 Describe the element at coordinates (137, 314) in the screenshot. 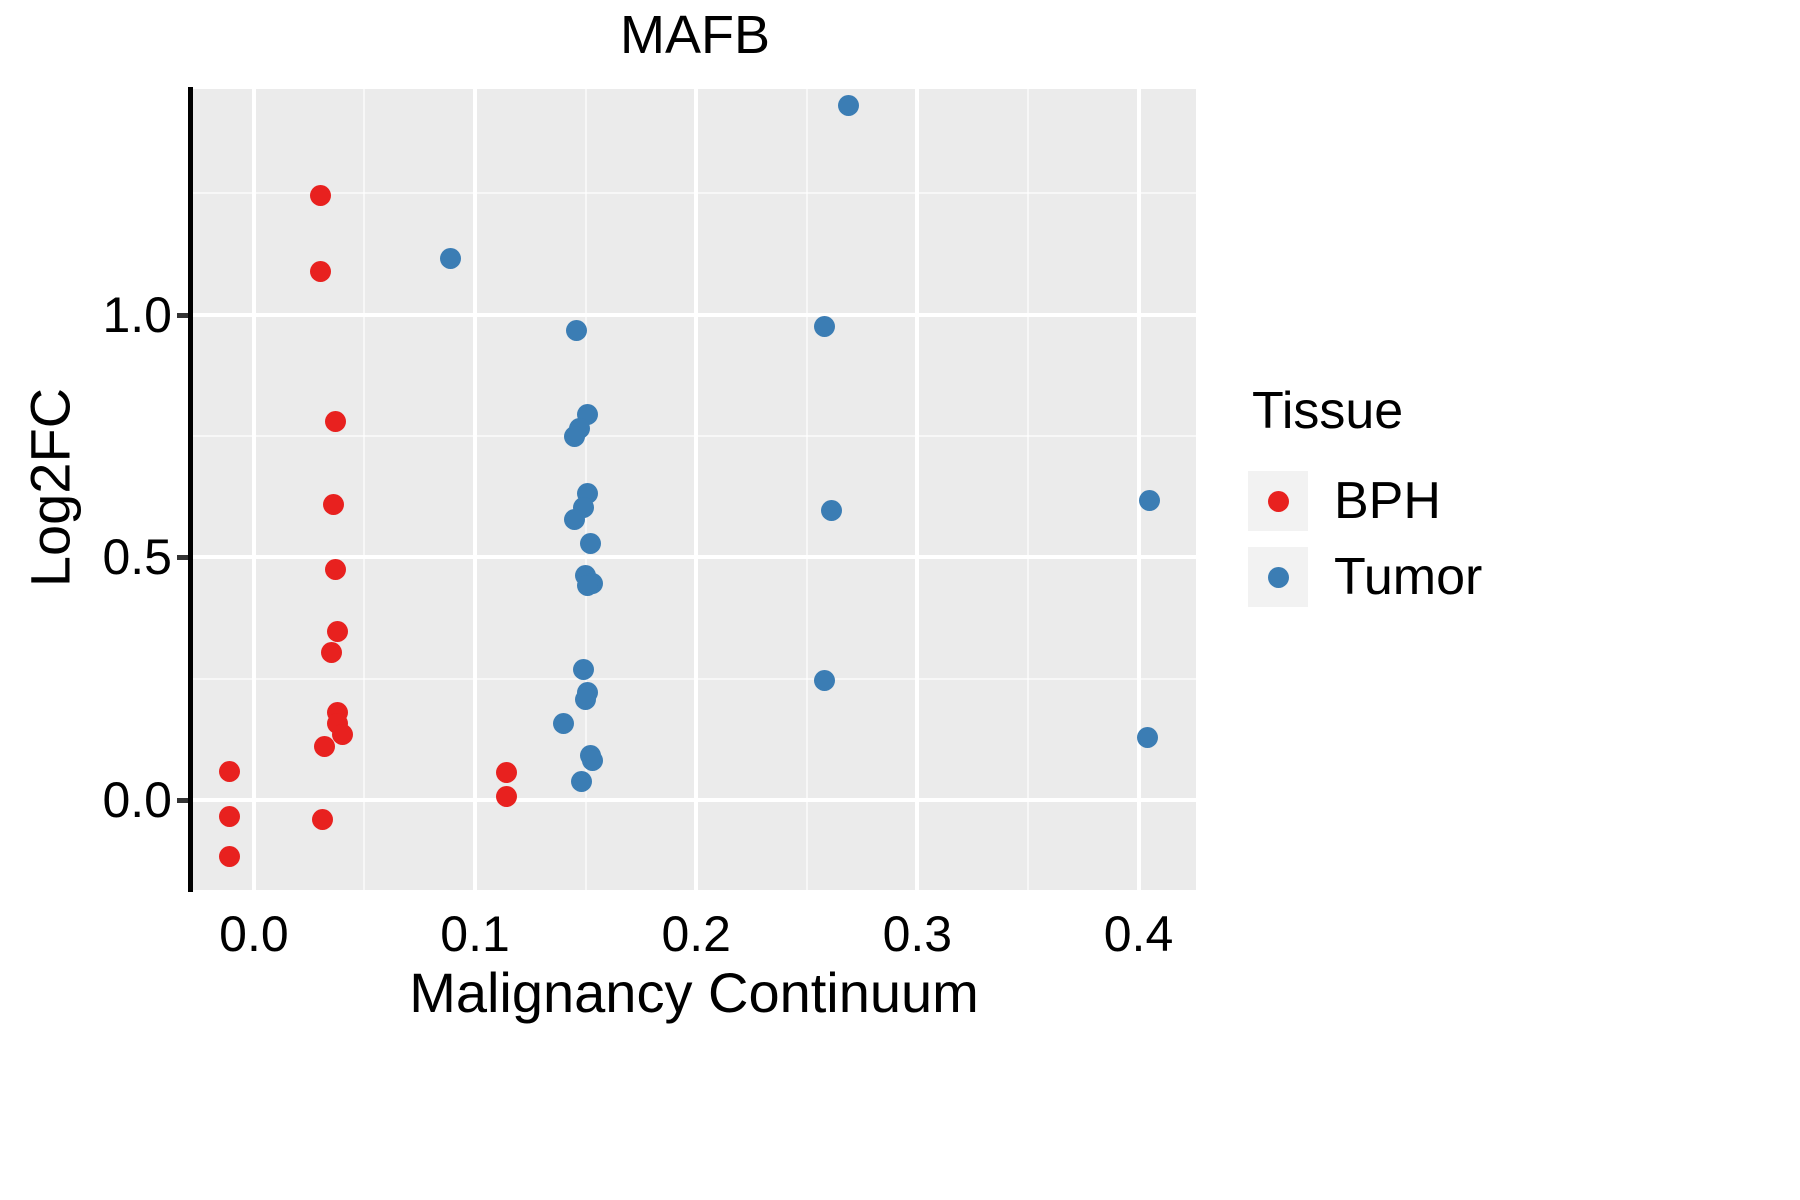

I see `y-tick-label: 1.0` at that location.